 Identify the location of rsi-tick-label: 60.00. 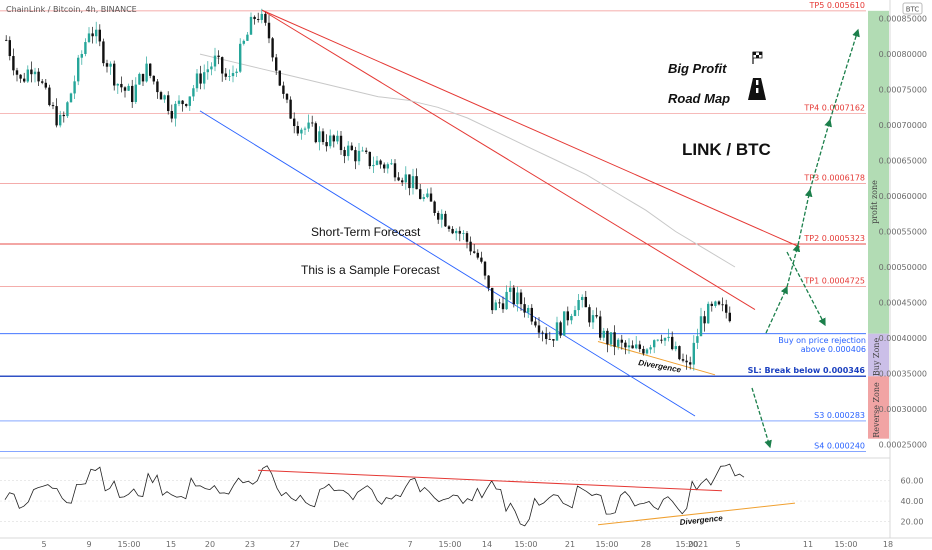
(912, 481).